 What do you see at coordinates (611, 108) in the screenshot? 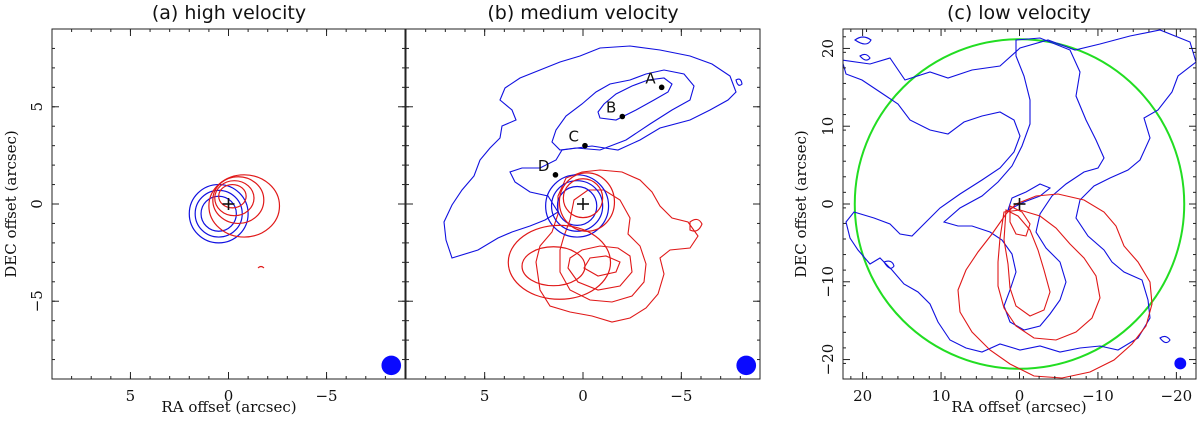
I see `point-label-b: B` at bounding box center [611, 108].